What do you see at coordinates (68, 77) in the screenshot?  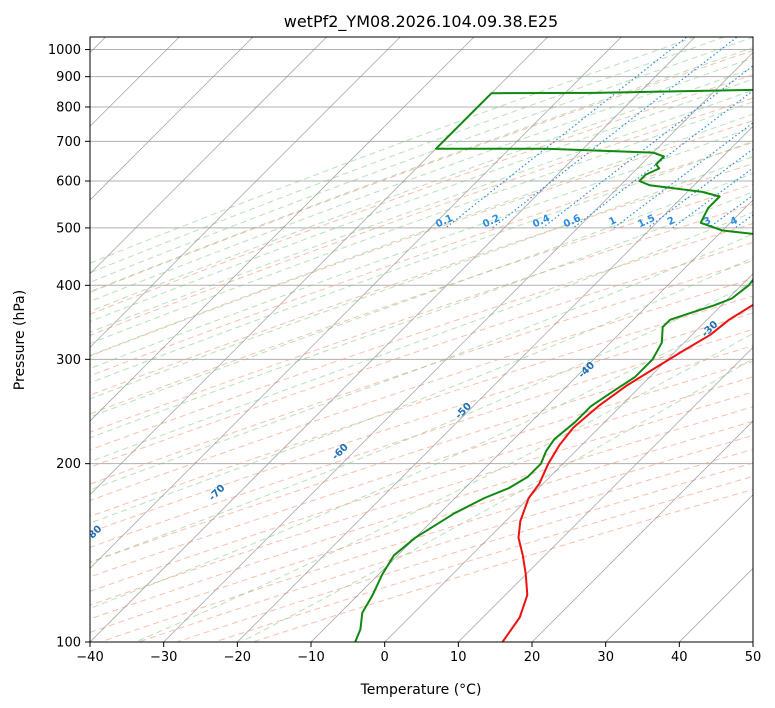 I see `y-tick-label: 900` at bounding box center [68, 77].